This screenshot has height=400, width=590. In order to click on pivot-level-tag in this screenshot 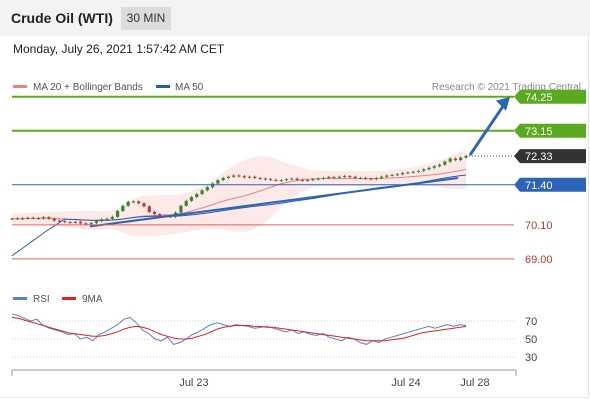, I will do `click(550, 184)`.